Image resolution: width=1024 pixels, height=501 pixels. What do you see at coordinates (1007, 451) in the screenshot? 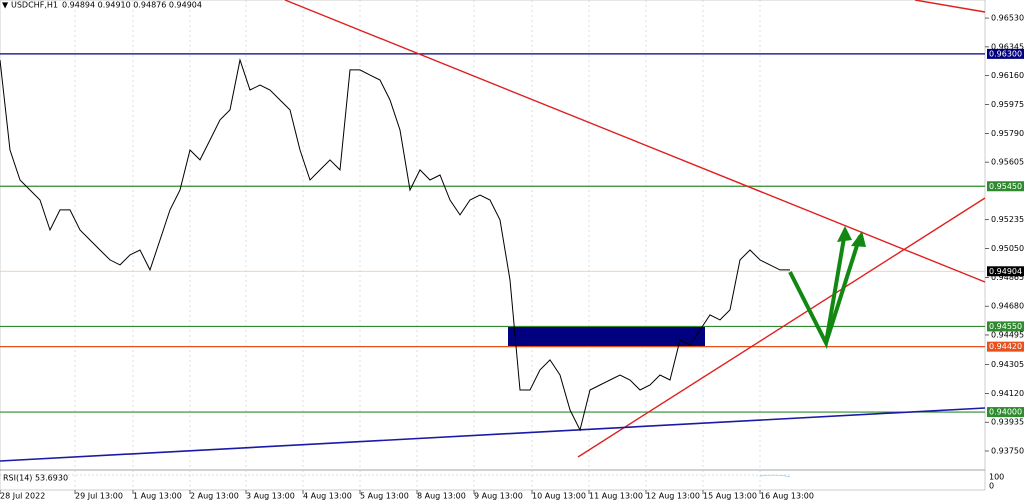
I see `y-tick-label: 0.93750` at bounding box center [1007, 451].